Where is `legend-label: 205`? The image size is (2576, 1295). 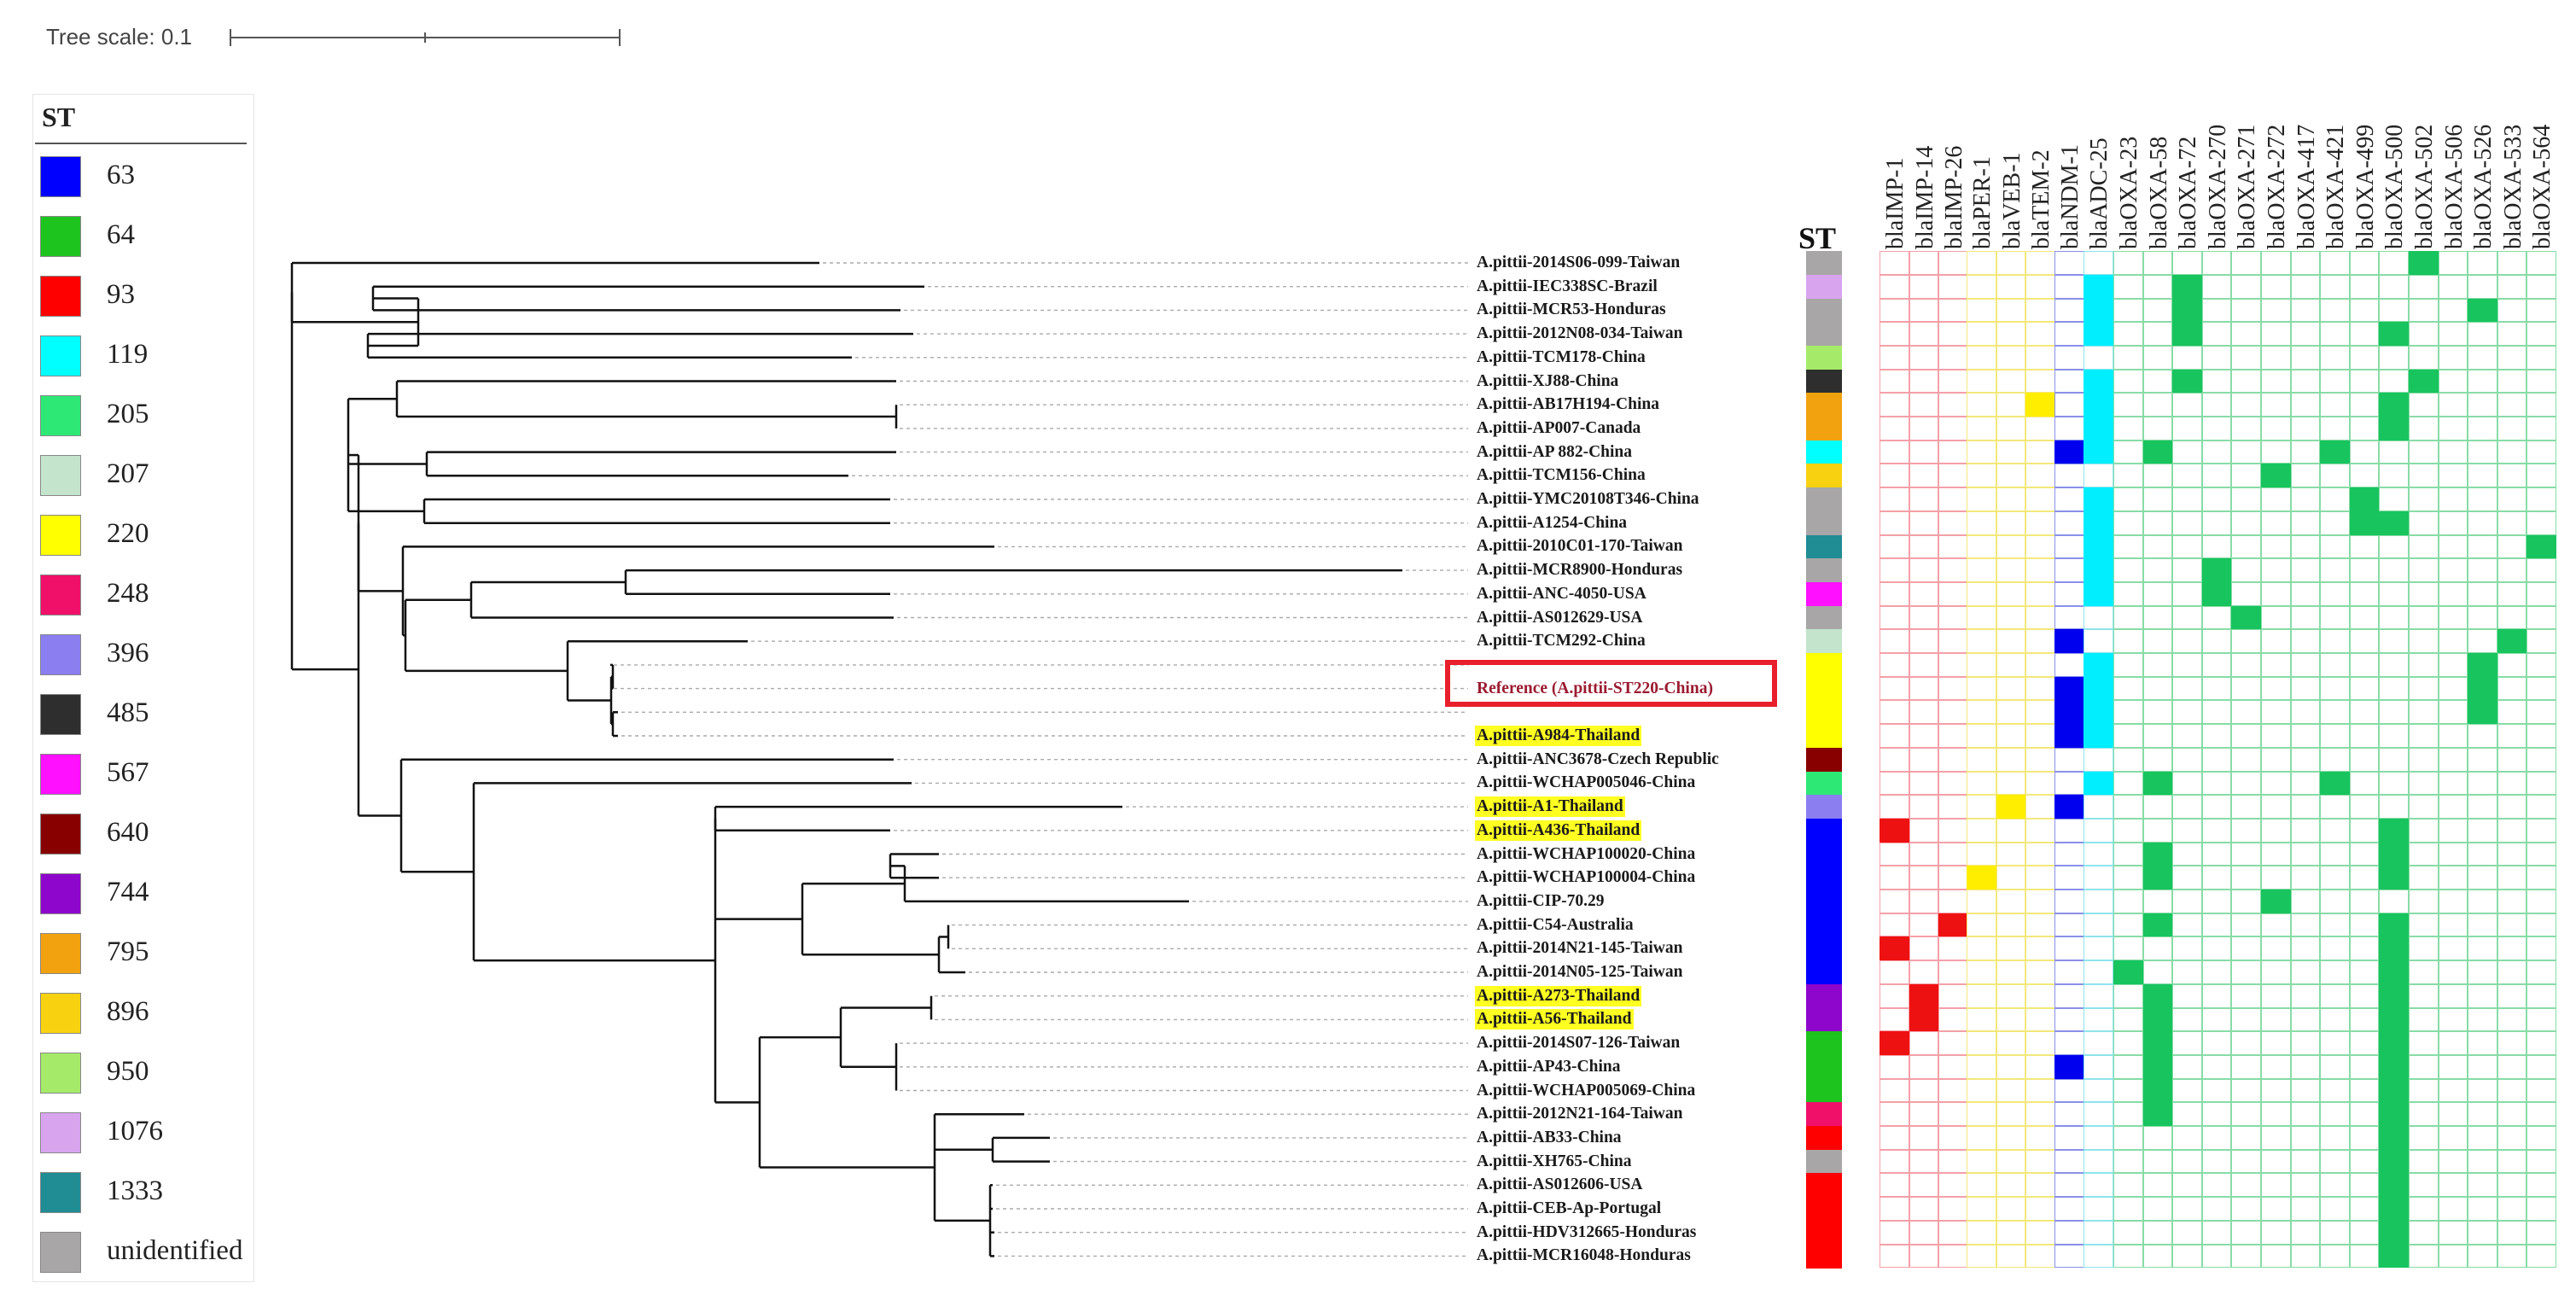
legend-label: 205 is located at coordinates (128, 414).